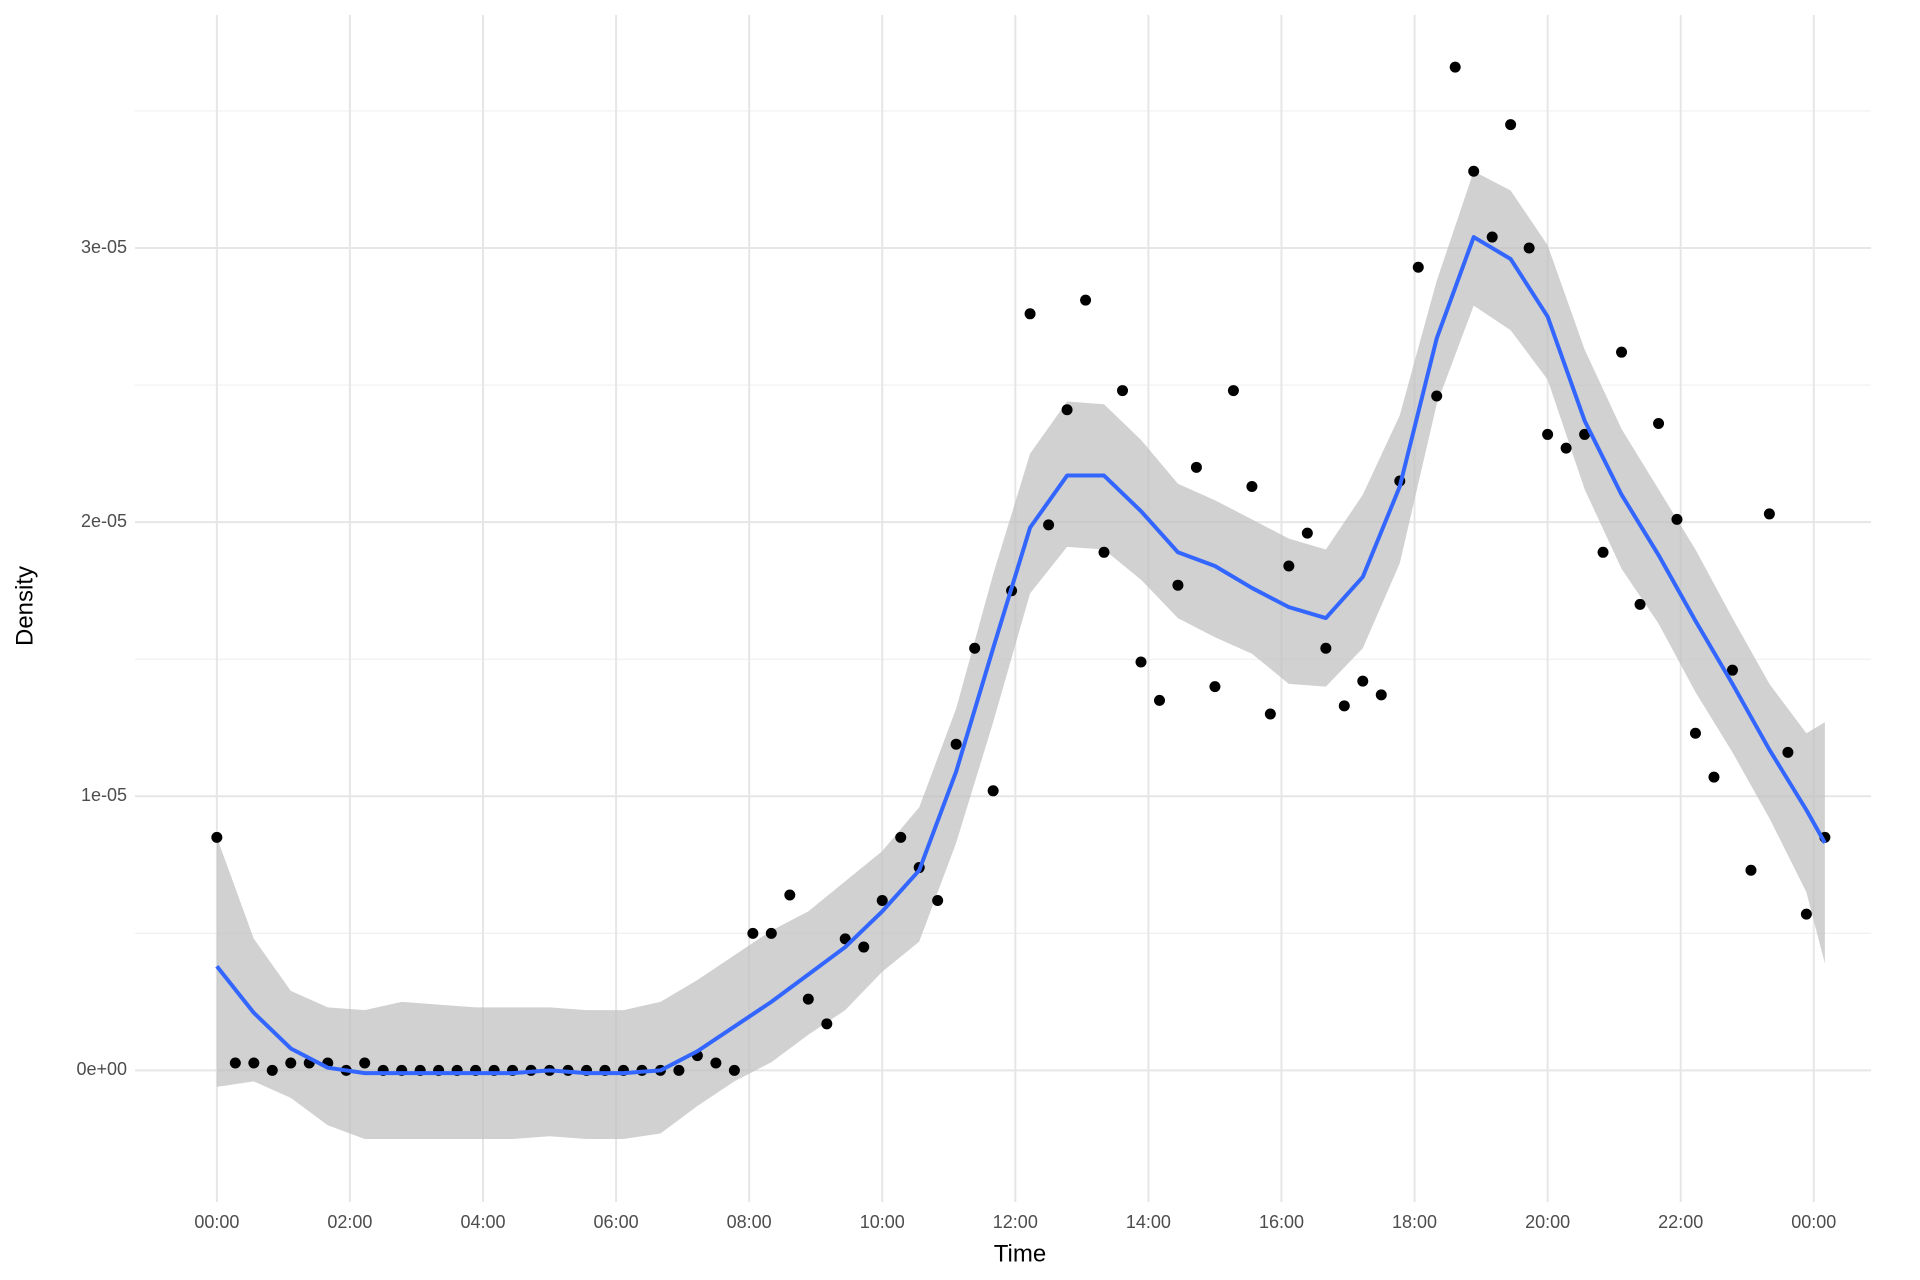  What do you see at coordinates (101, 1069) in the screenshot?
I see `y-tick-label: 0e+00` at bounding box center [101, 1069].